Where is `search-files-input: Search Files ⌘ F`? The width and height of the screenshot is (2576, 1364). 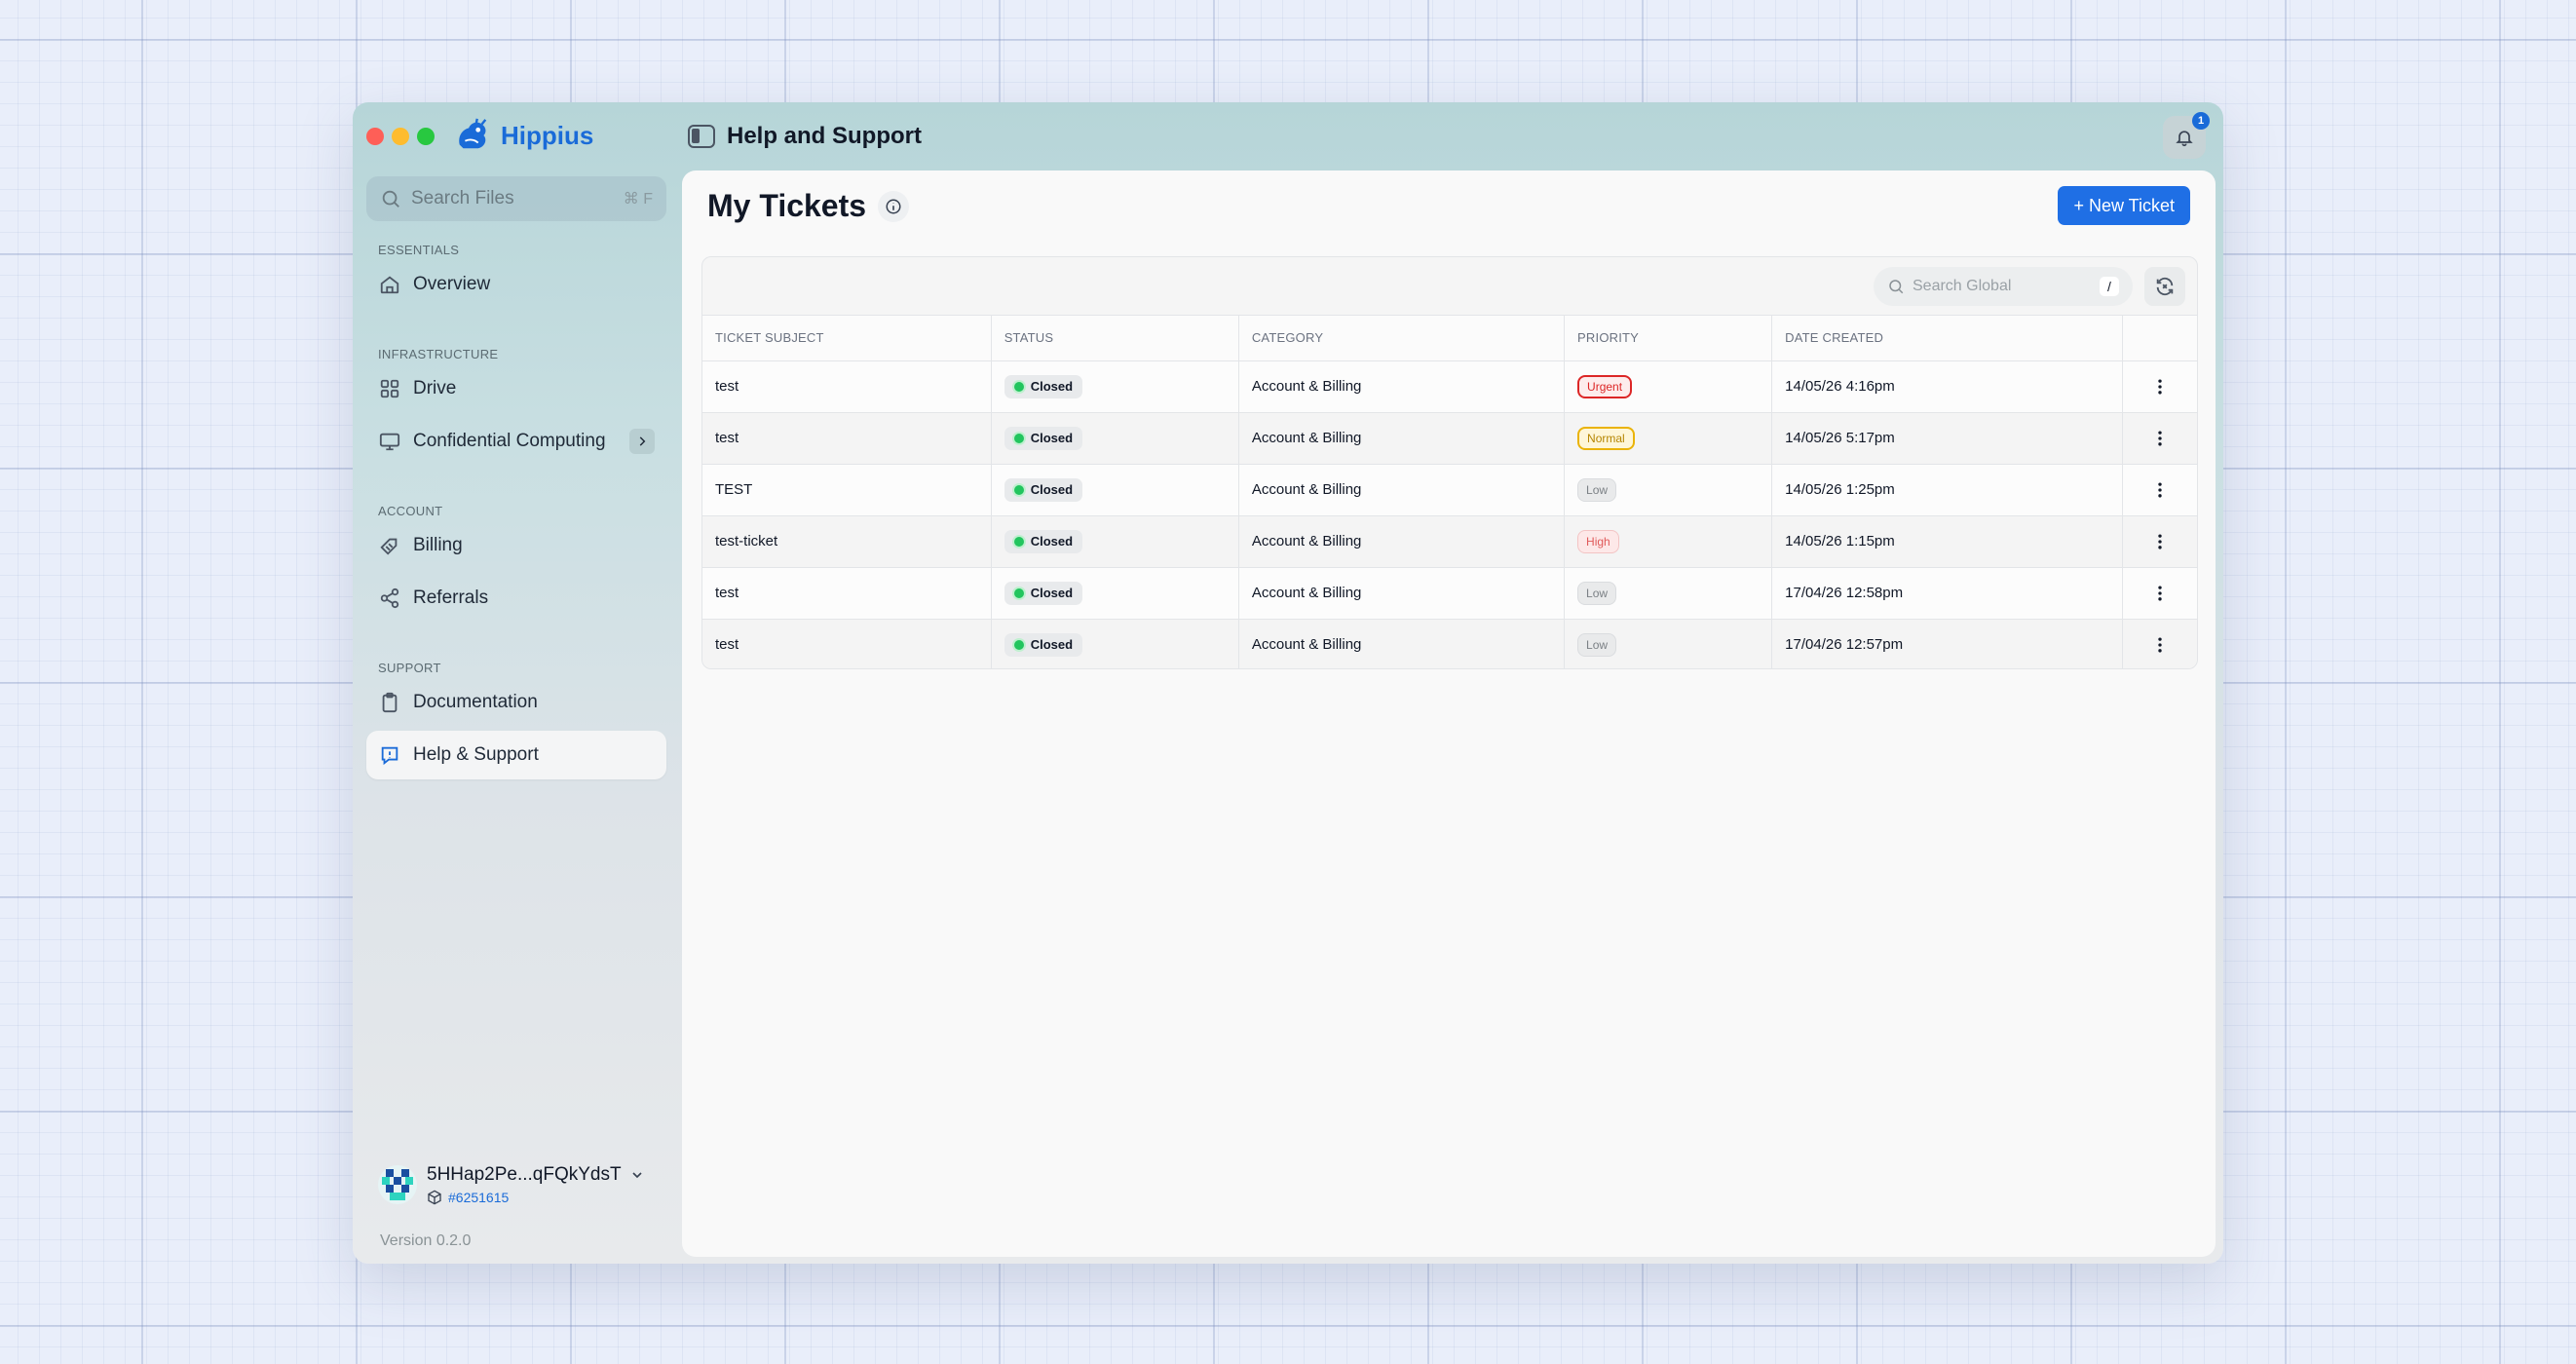
search-files-input: Search Files ⌘ F is located at coordinates (516, 198).